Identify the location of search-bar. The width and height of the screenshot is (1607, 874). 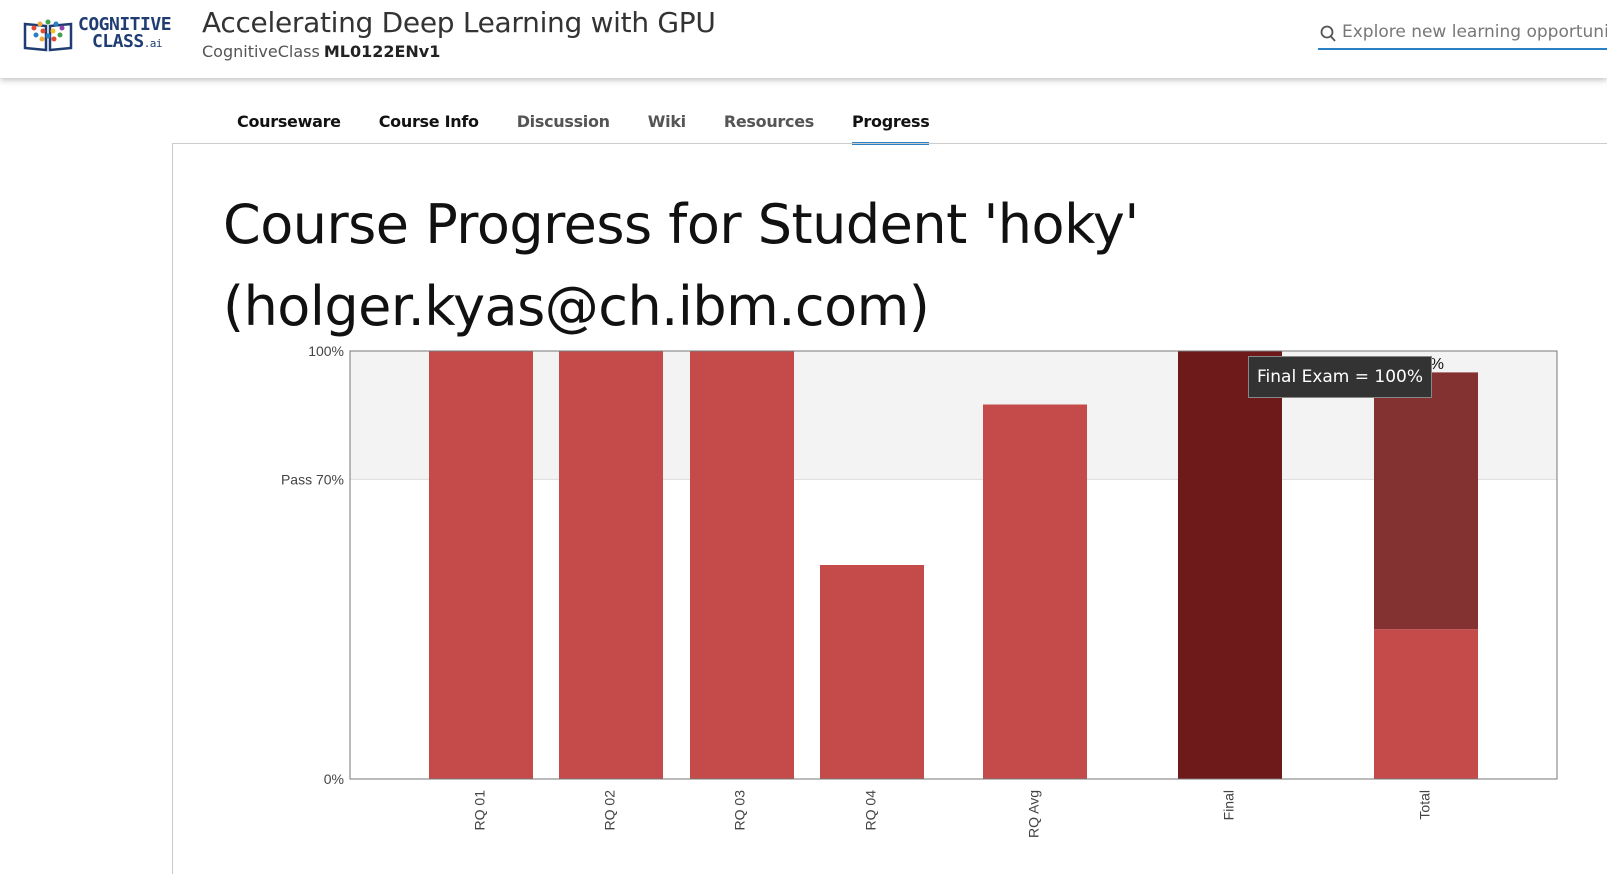
(1462, 35).